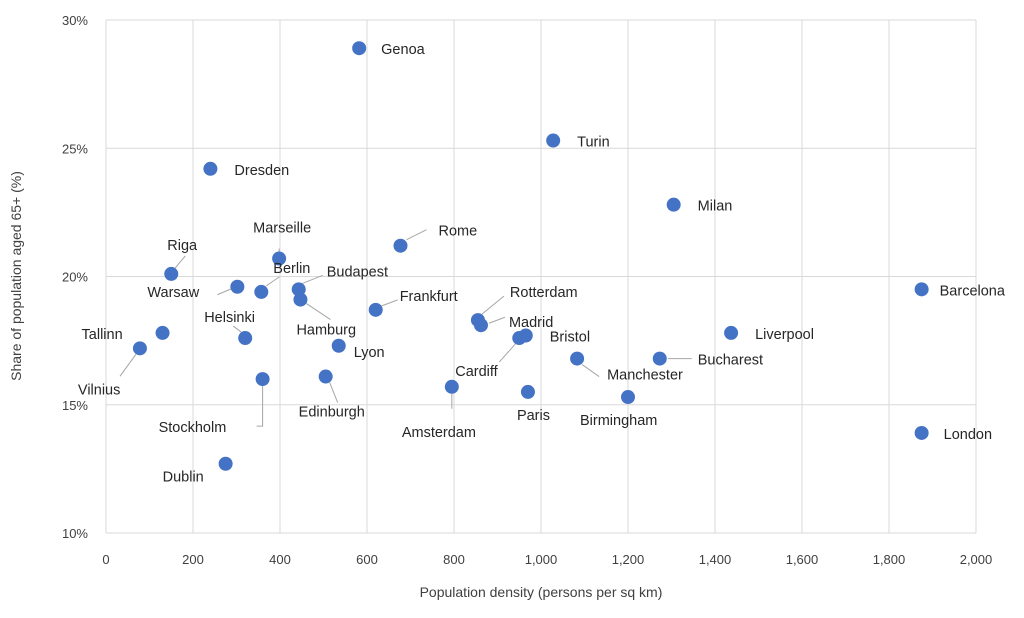  I want to click on point-edinburgh, so click(325, 376).